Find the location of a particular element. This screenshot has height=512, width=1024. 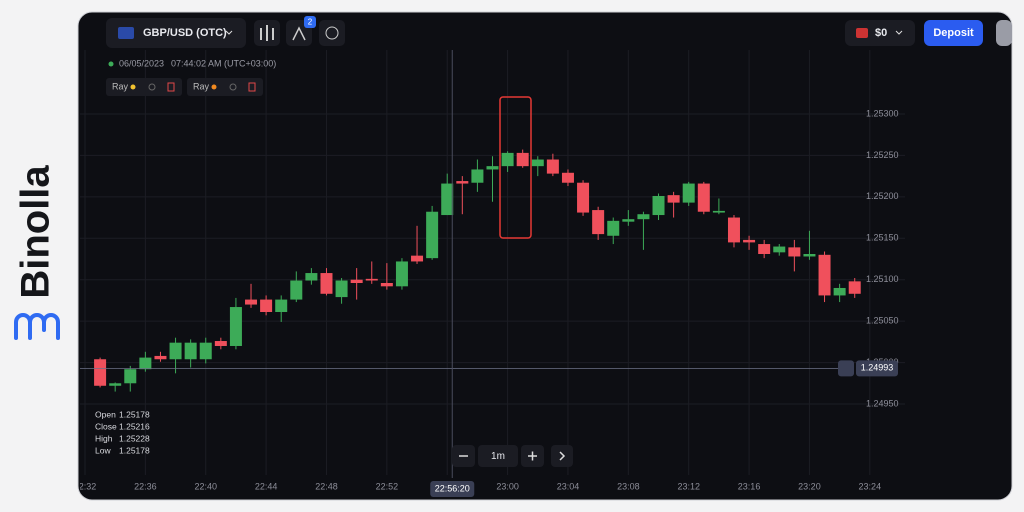

x-tick-label: 22:52 is located at coordinates (387, 486).